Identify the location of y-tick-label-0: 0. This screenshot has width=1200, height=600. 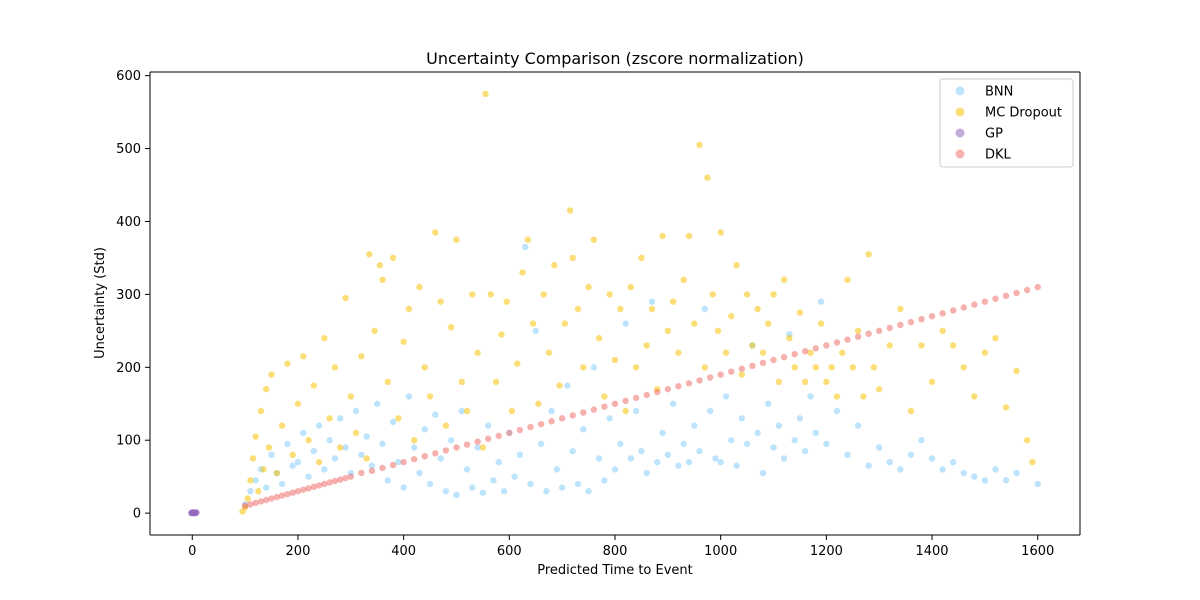
(137, 514).